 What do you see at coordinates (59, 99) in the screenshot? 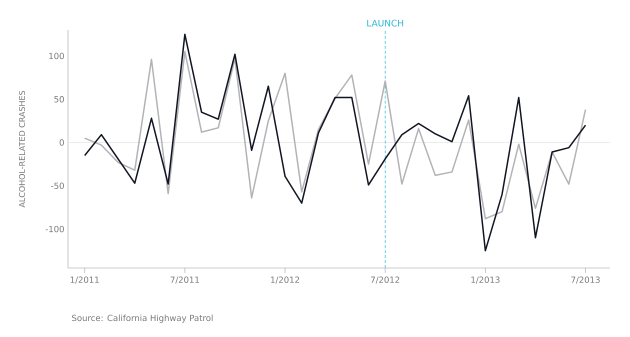
I see `y-tick-label: 50` at bounding box center [59, 99].